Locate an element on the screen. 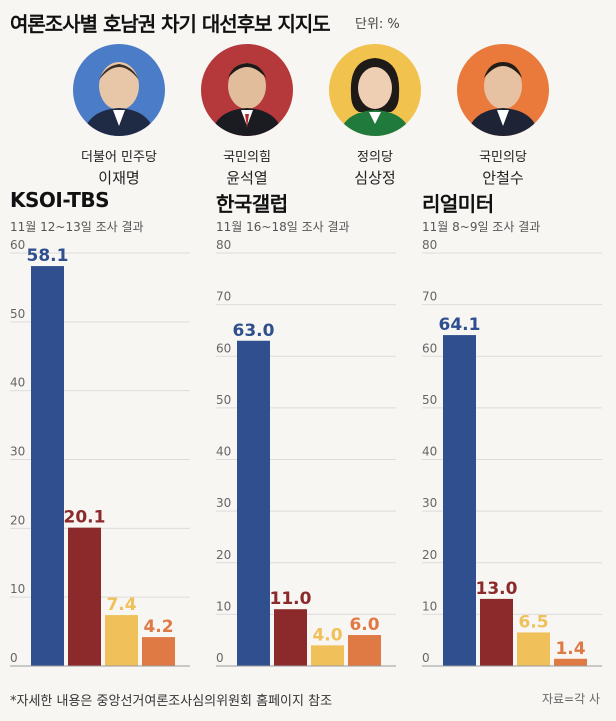 The height and width of the screenshot is (721, 616). footnote: *자세한 내용은 중앙선거여론조사심의위원회 홈페이지 참조 is located at coordinates (171, 701).